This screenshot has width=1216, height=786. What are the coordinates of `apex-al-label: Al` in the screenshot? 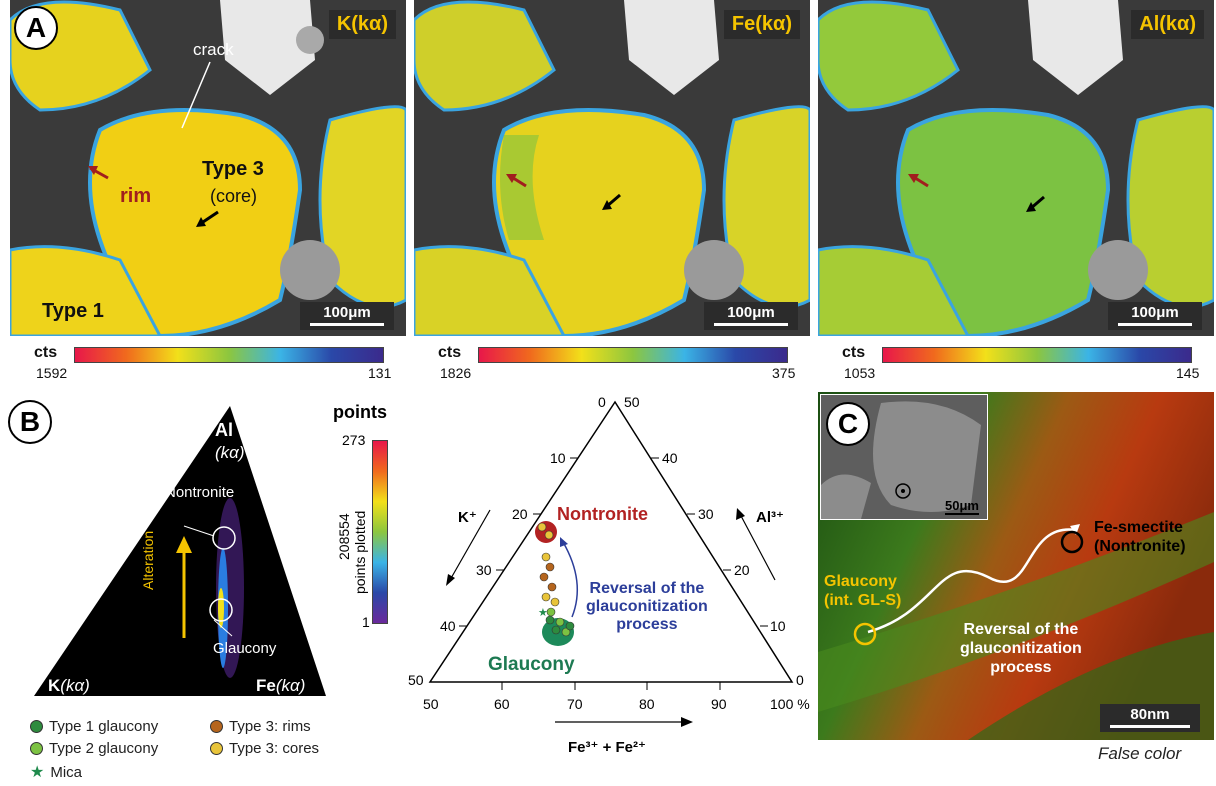 It's located at (224, 430).